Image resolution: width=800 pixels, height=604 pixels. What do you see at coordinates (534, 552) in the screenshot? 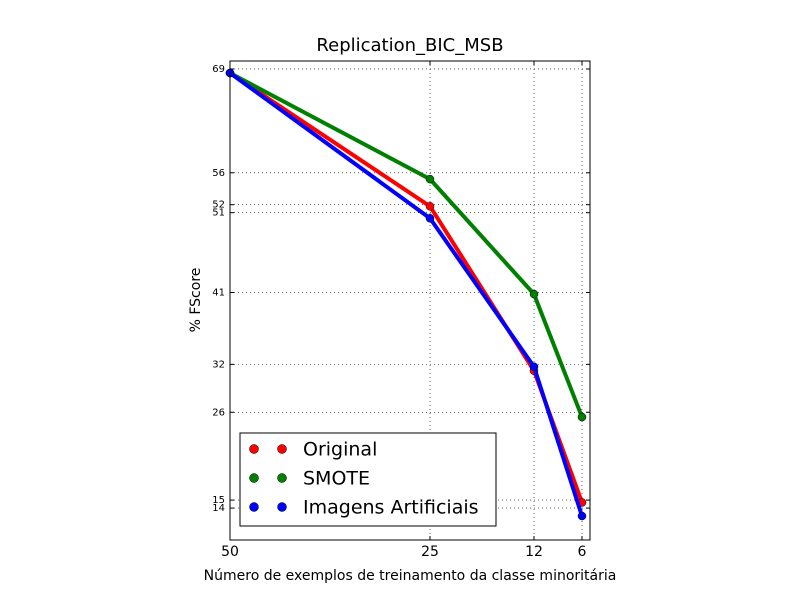
I see `x-tick-label: 12` at bounding box center [534, 552].